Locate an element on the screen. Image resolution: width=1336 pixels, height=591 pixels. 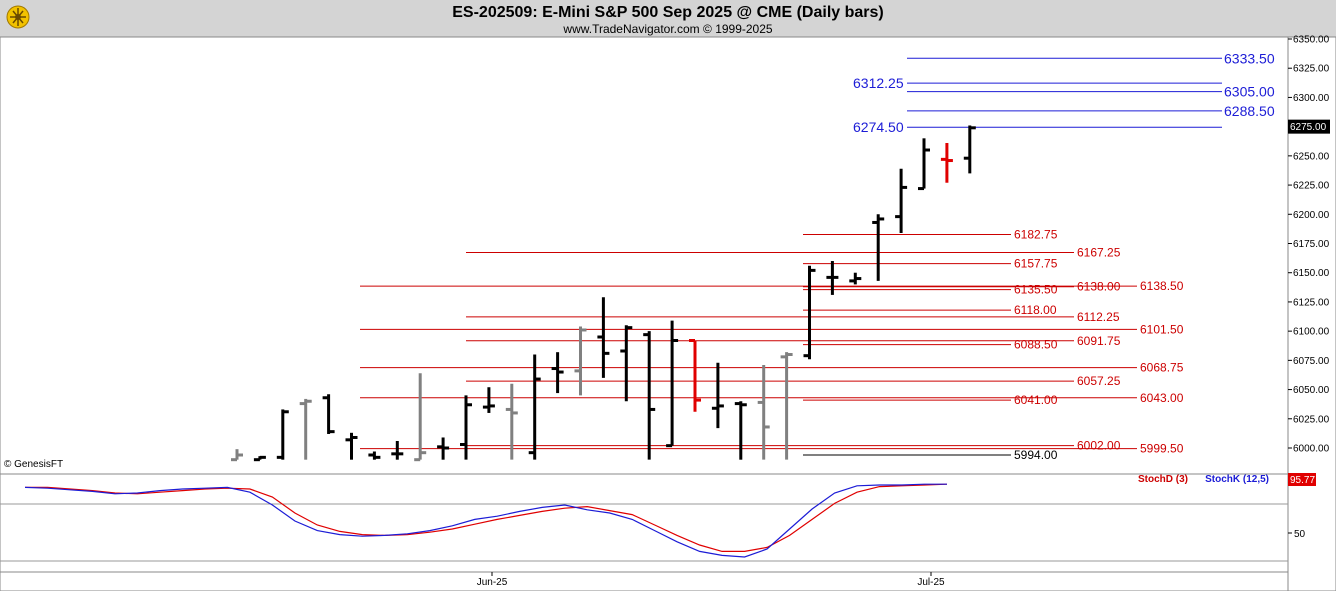
red-level-label: 5999.50 is located at coordinates (1162, 449).